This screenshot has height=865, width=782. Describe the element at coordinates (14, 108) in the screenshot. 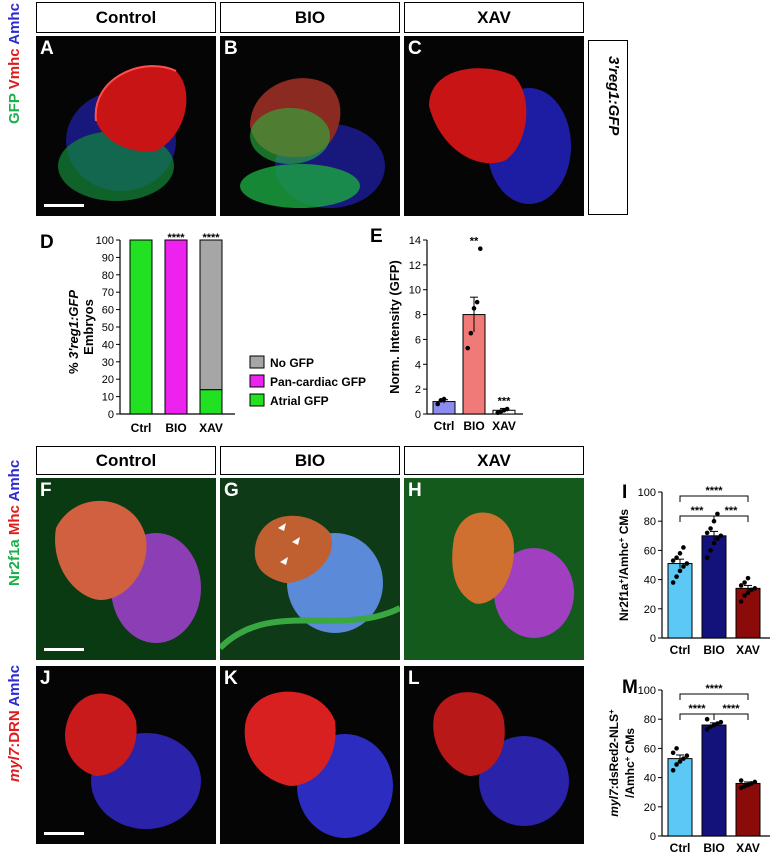

I see `stain-gfp: GFP` at that location.